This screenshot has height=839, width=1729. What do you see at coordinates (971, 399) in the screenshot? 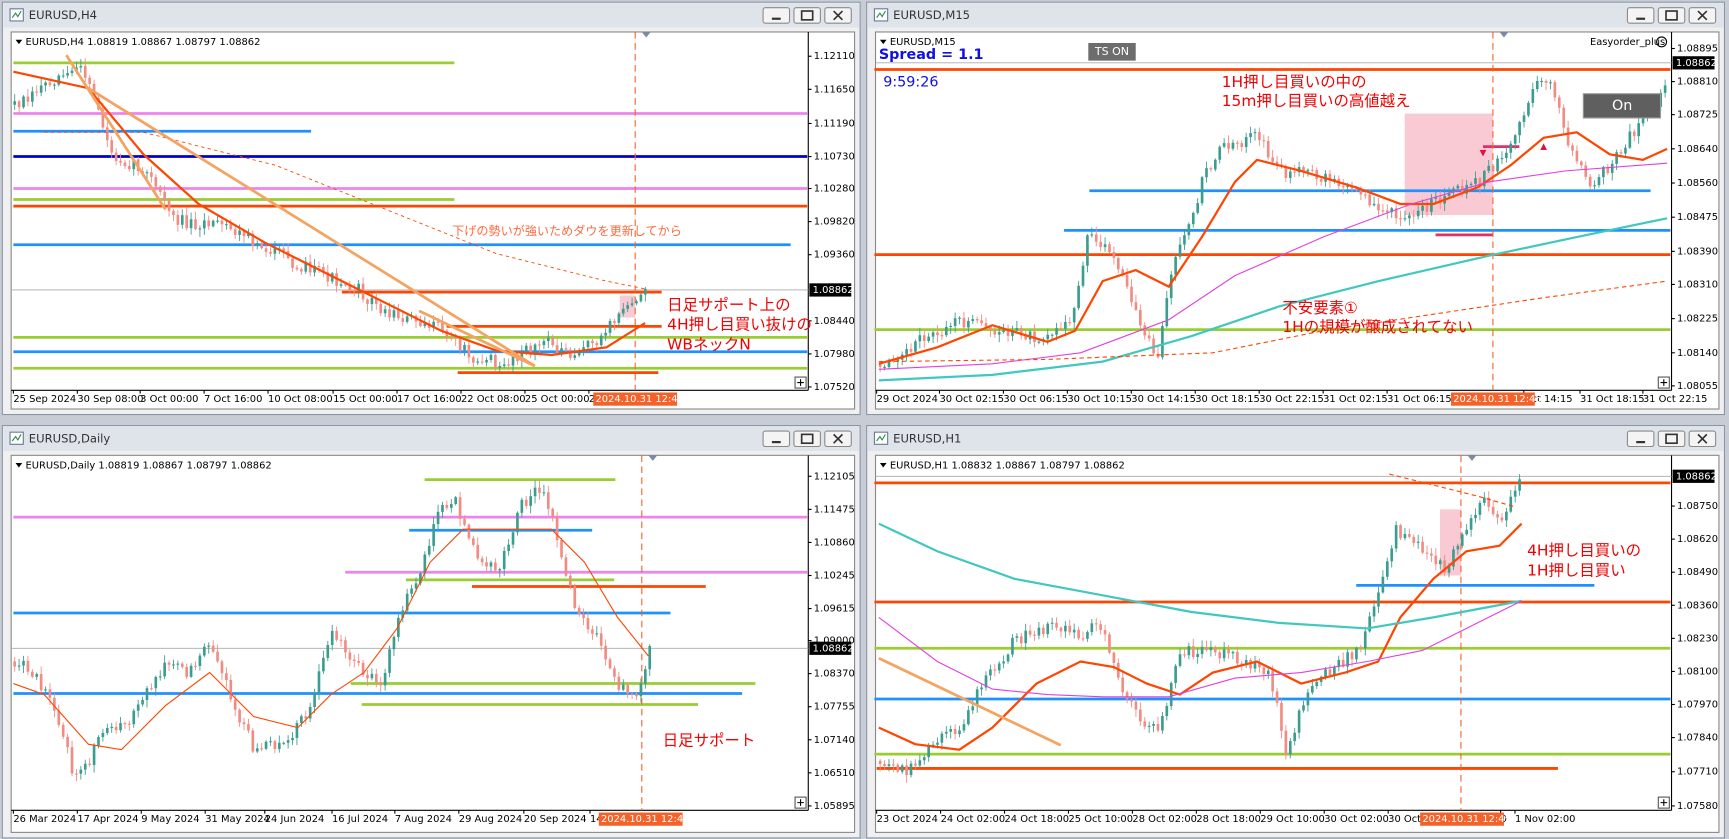
I see `time-label: 30 Oct 02:15` at bounding box center [971, 399].